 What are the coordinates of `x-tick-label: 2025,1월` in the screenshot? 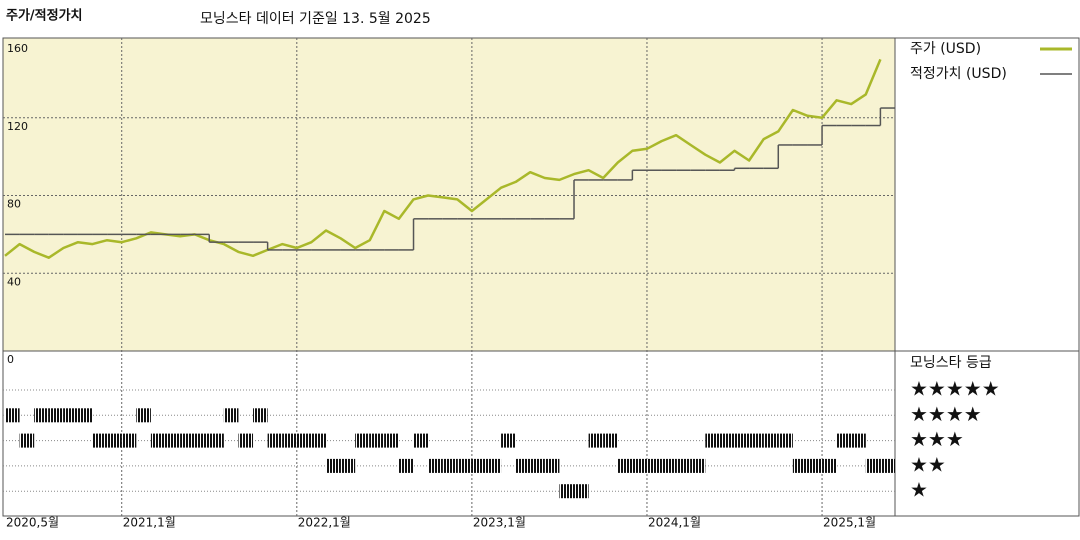 It's located at (849, 523).